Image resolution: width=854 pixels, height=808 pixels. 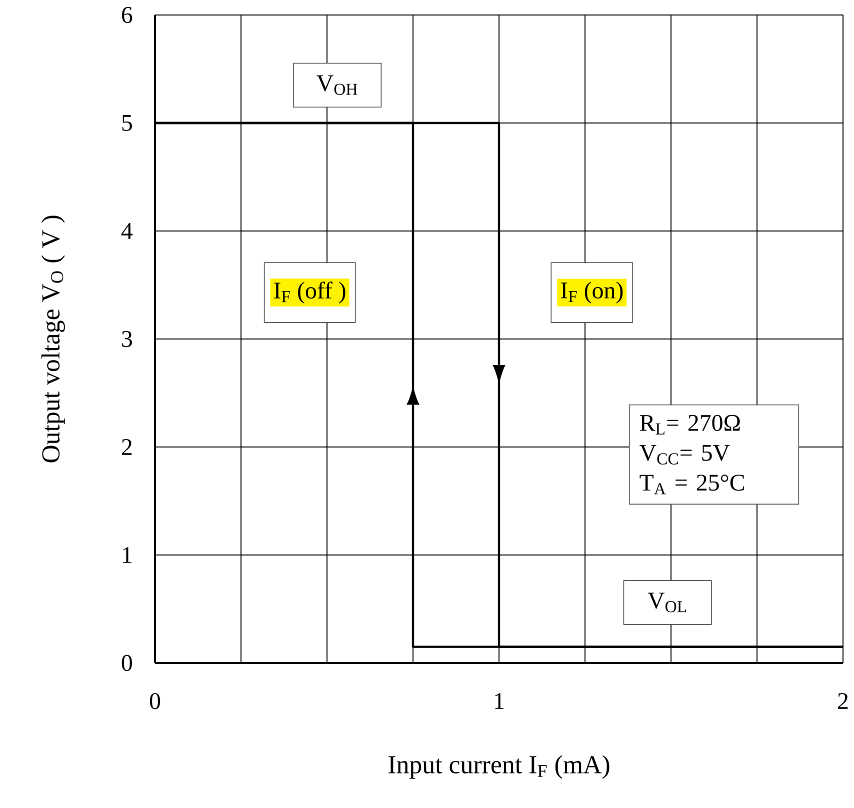 I want to click on y-tick-label: 2, so click(x=127, y=447).